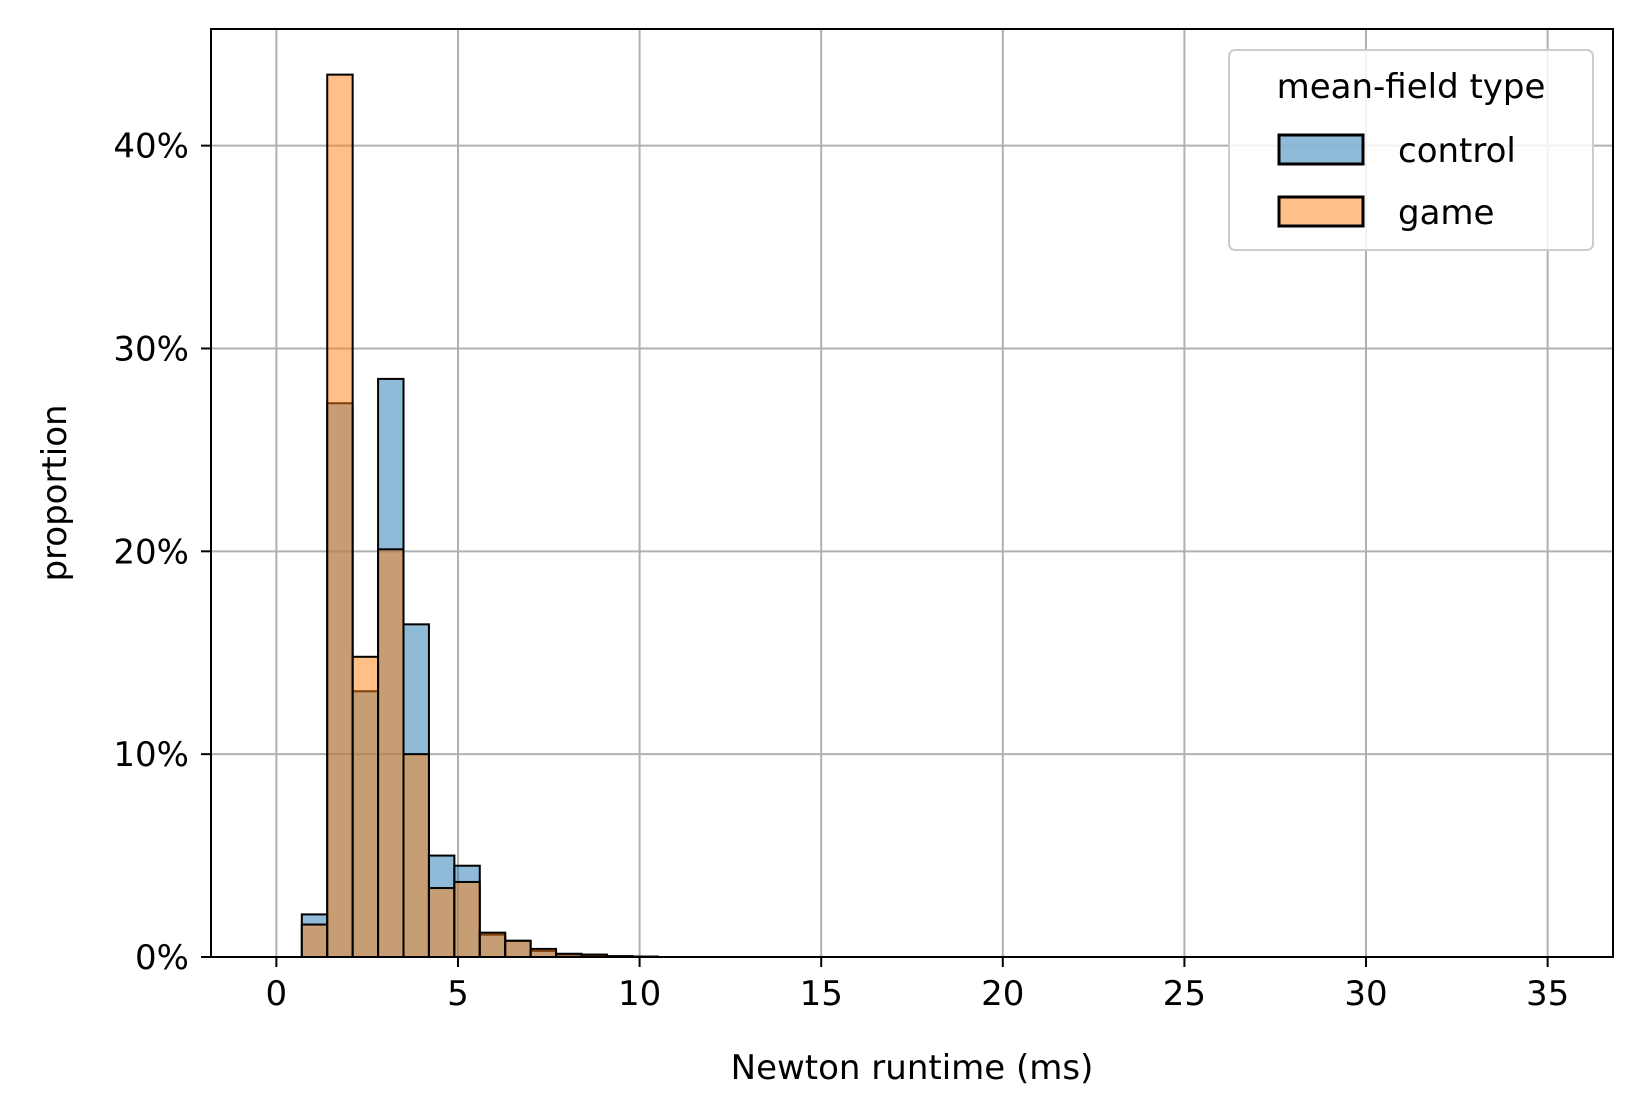 This screenshot has height=1118, width=1635. Describe the element at coordinates (151, 349) in the screenshot. I see `y-tick-label-3: 30%` at that location.